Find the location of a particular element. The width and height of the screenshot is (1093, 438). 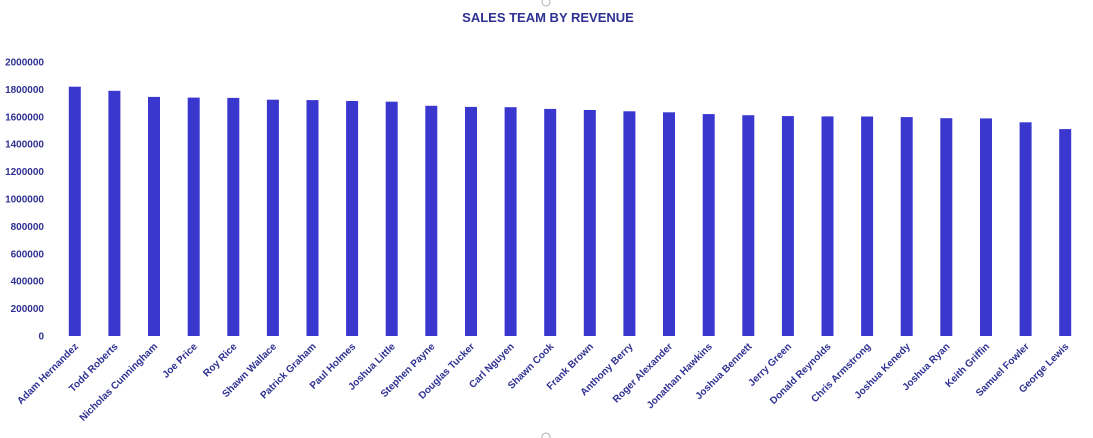

y-tick-label: 1200000 is located at coordinates (24, 172).